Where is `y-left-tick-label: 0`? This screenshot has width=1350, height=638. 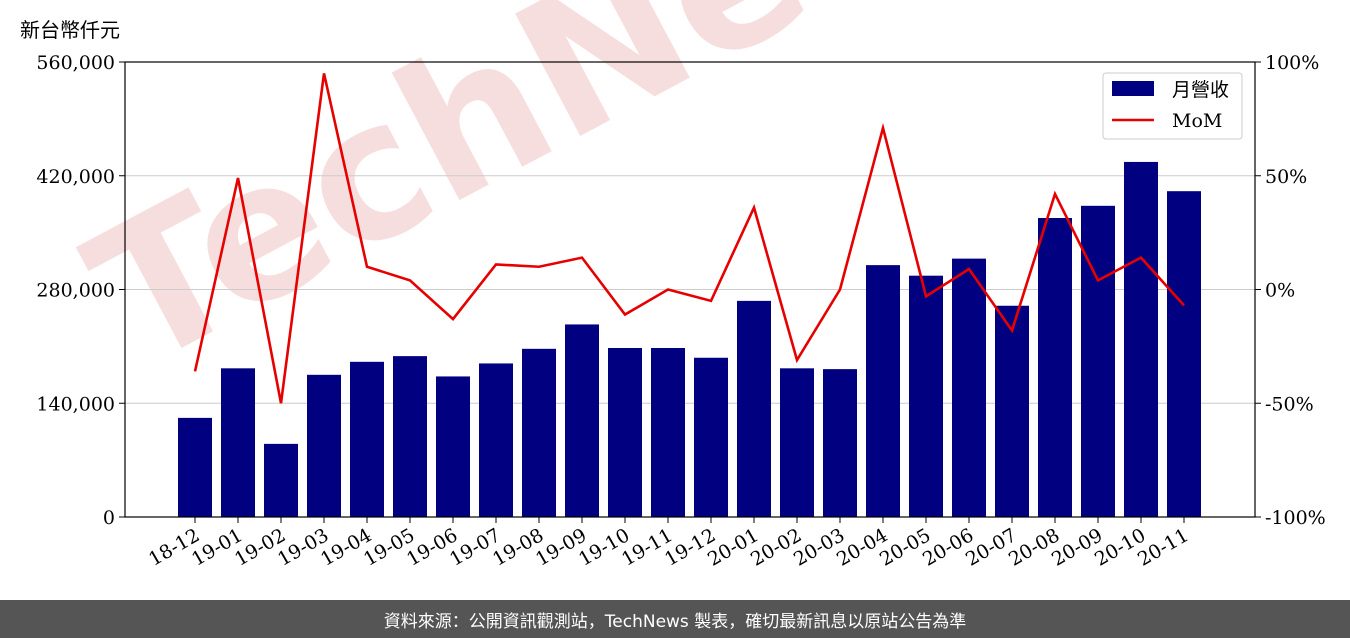 y-left-tick-label: 0 is located at coordinates (109, 518).